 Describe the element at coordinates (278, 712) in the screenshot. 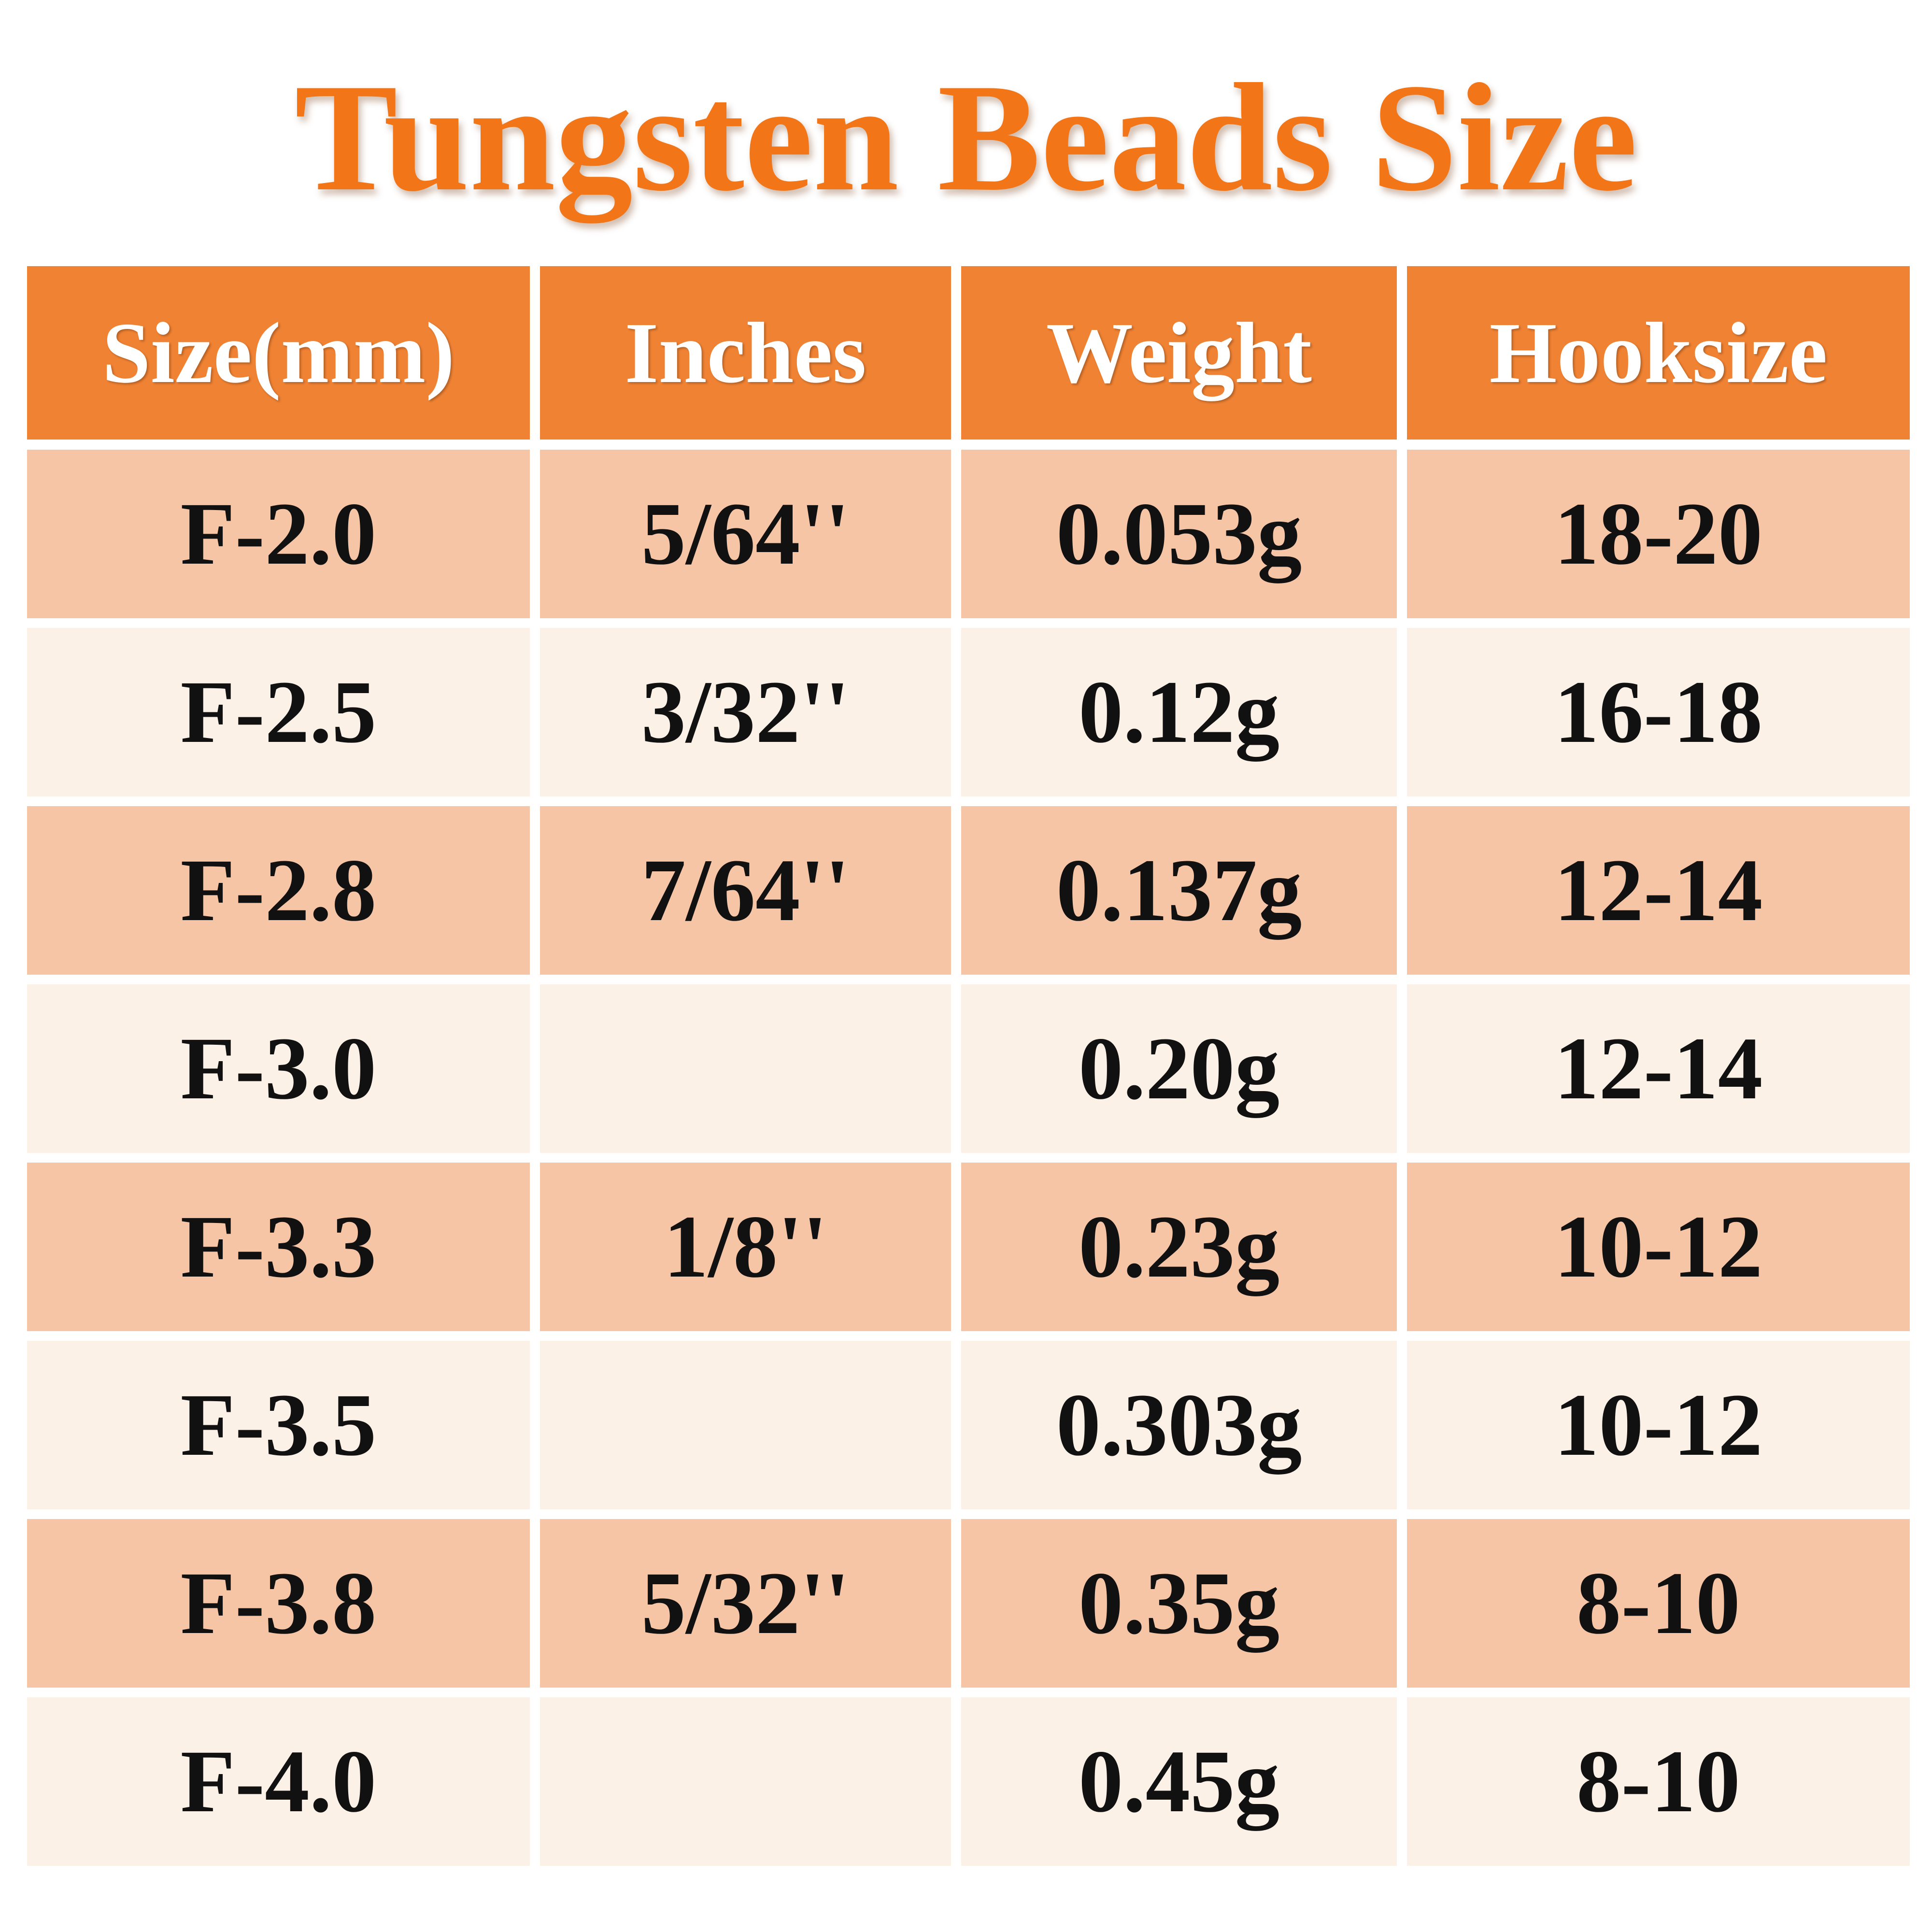

I see `table-cell: F-2.5` at that location.